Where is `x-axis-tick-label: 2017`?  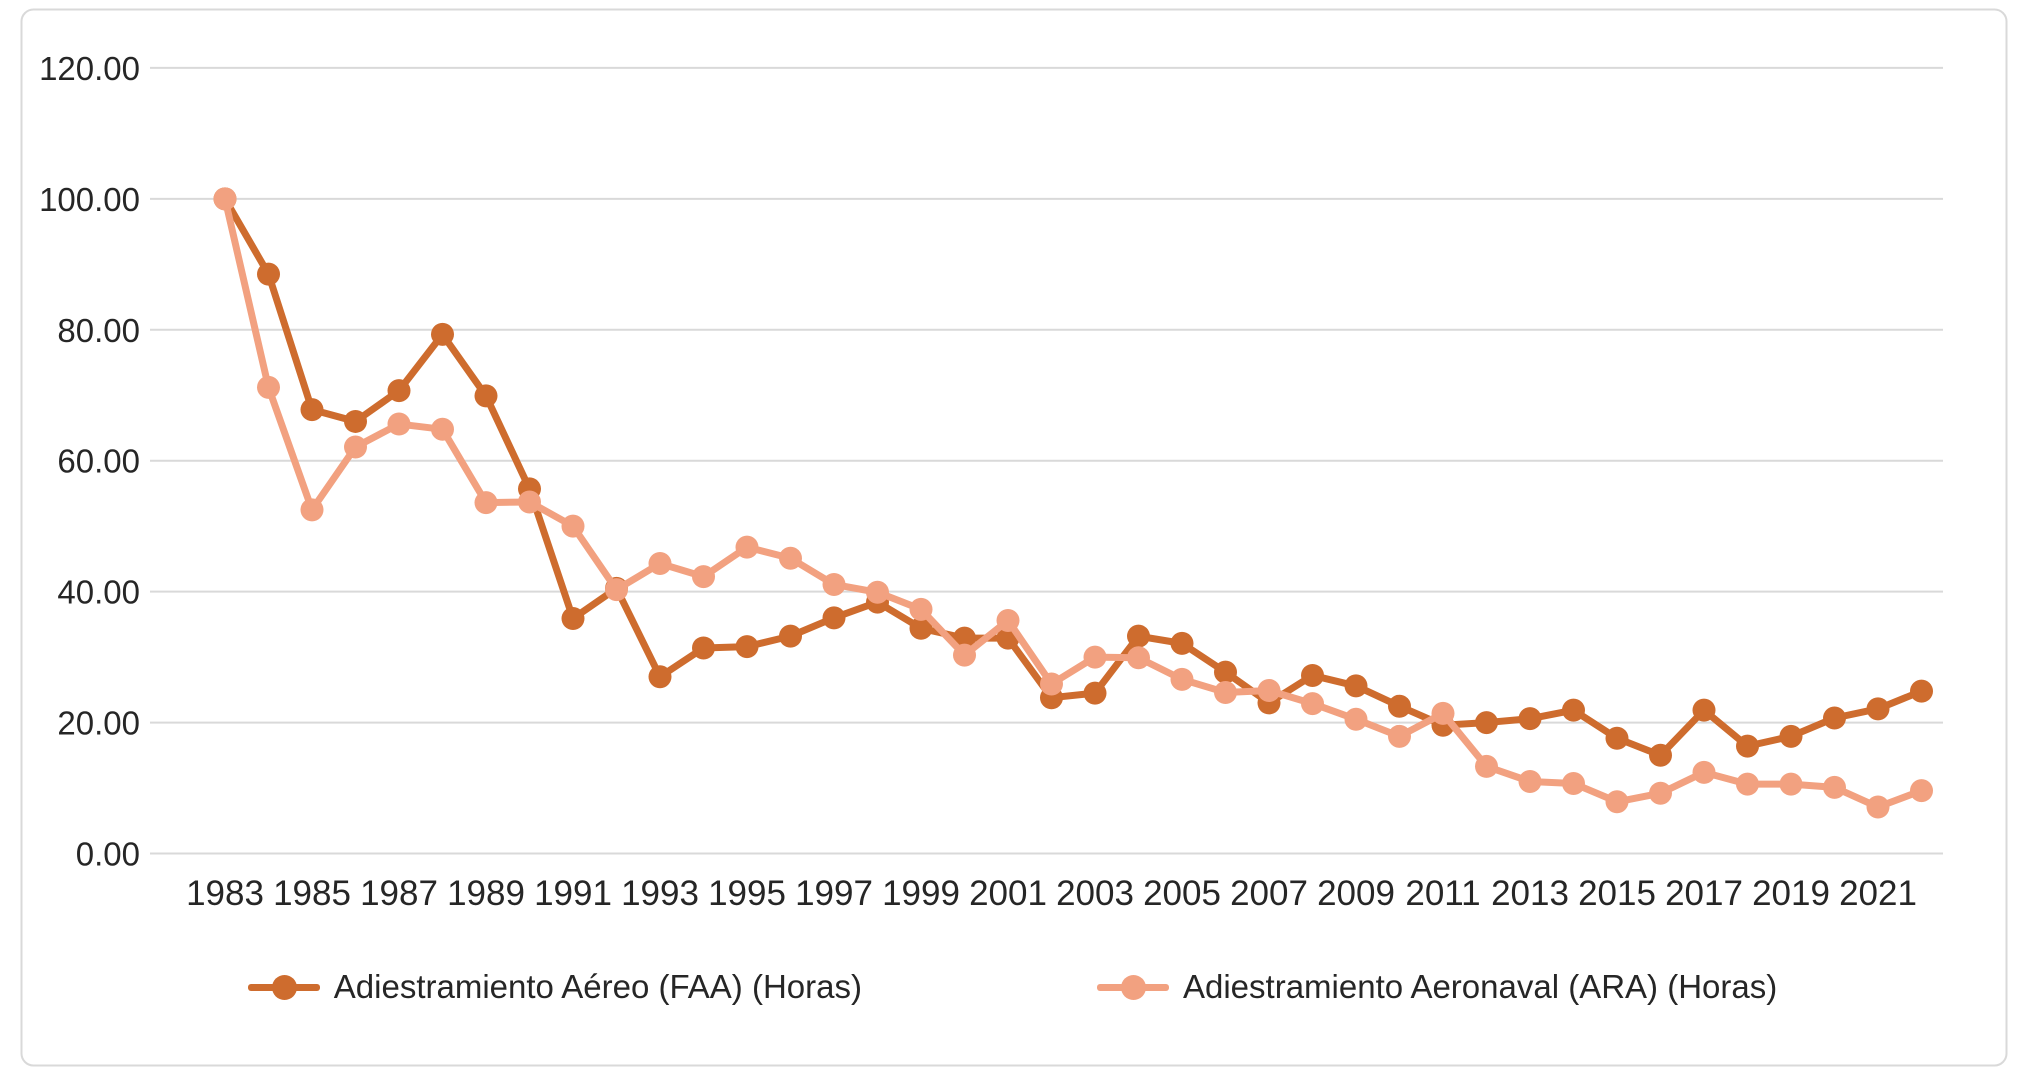
x-axis-tick-label: 2017 is located at coordinates (1704, 893).